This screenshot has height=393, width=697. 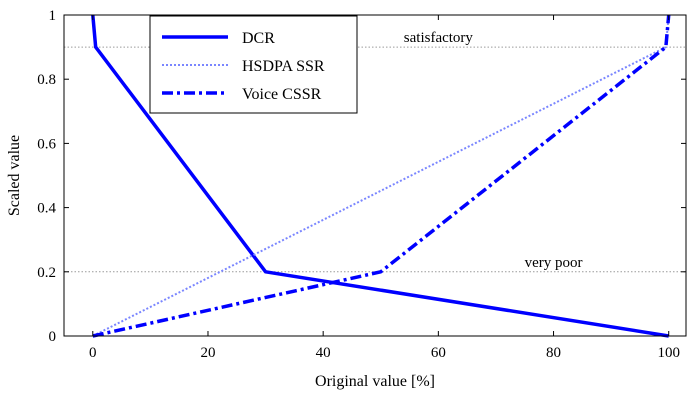 I want to click on legend-label: Voice CSSR, so click(x=282, y=94).